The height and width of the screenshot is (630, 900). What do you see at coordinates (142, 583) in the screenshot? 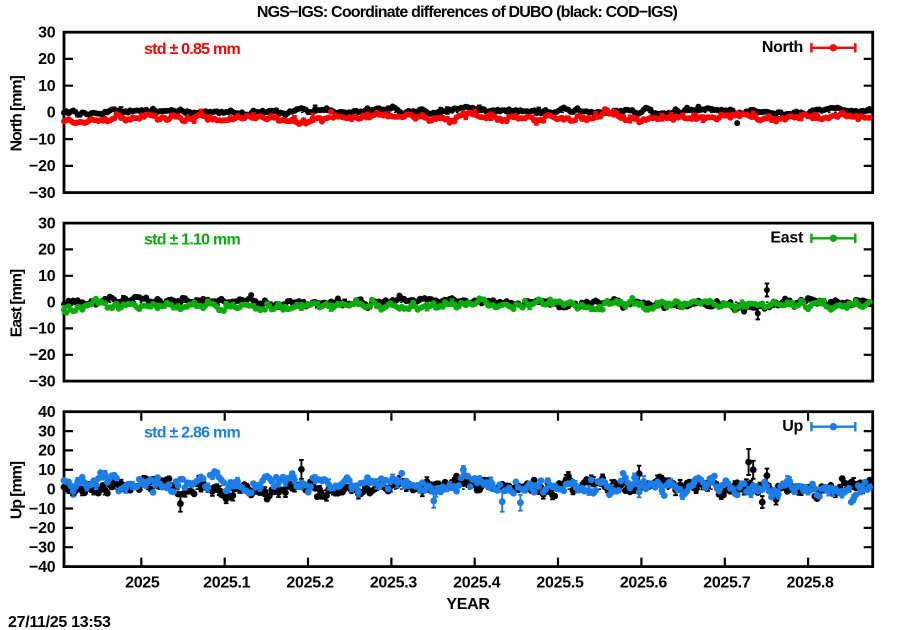
I see `svg-text: 2025` at bounding box center [142, 583].